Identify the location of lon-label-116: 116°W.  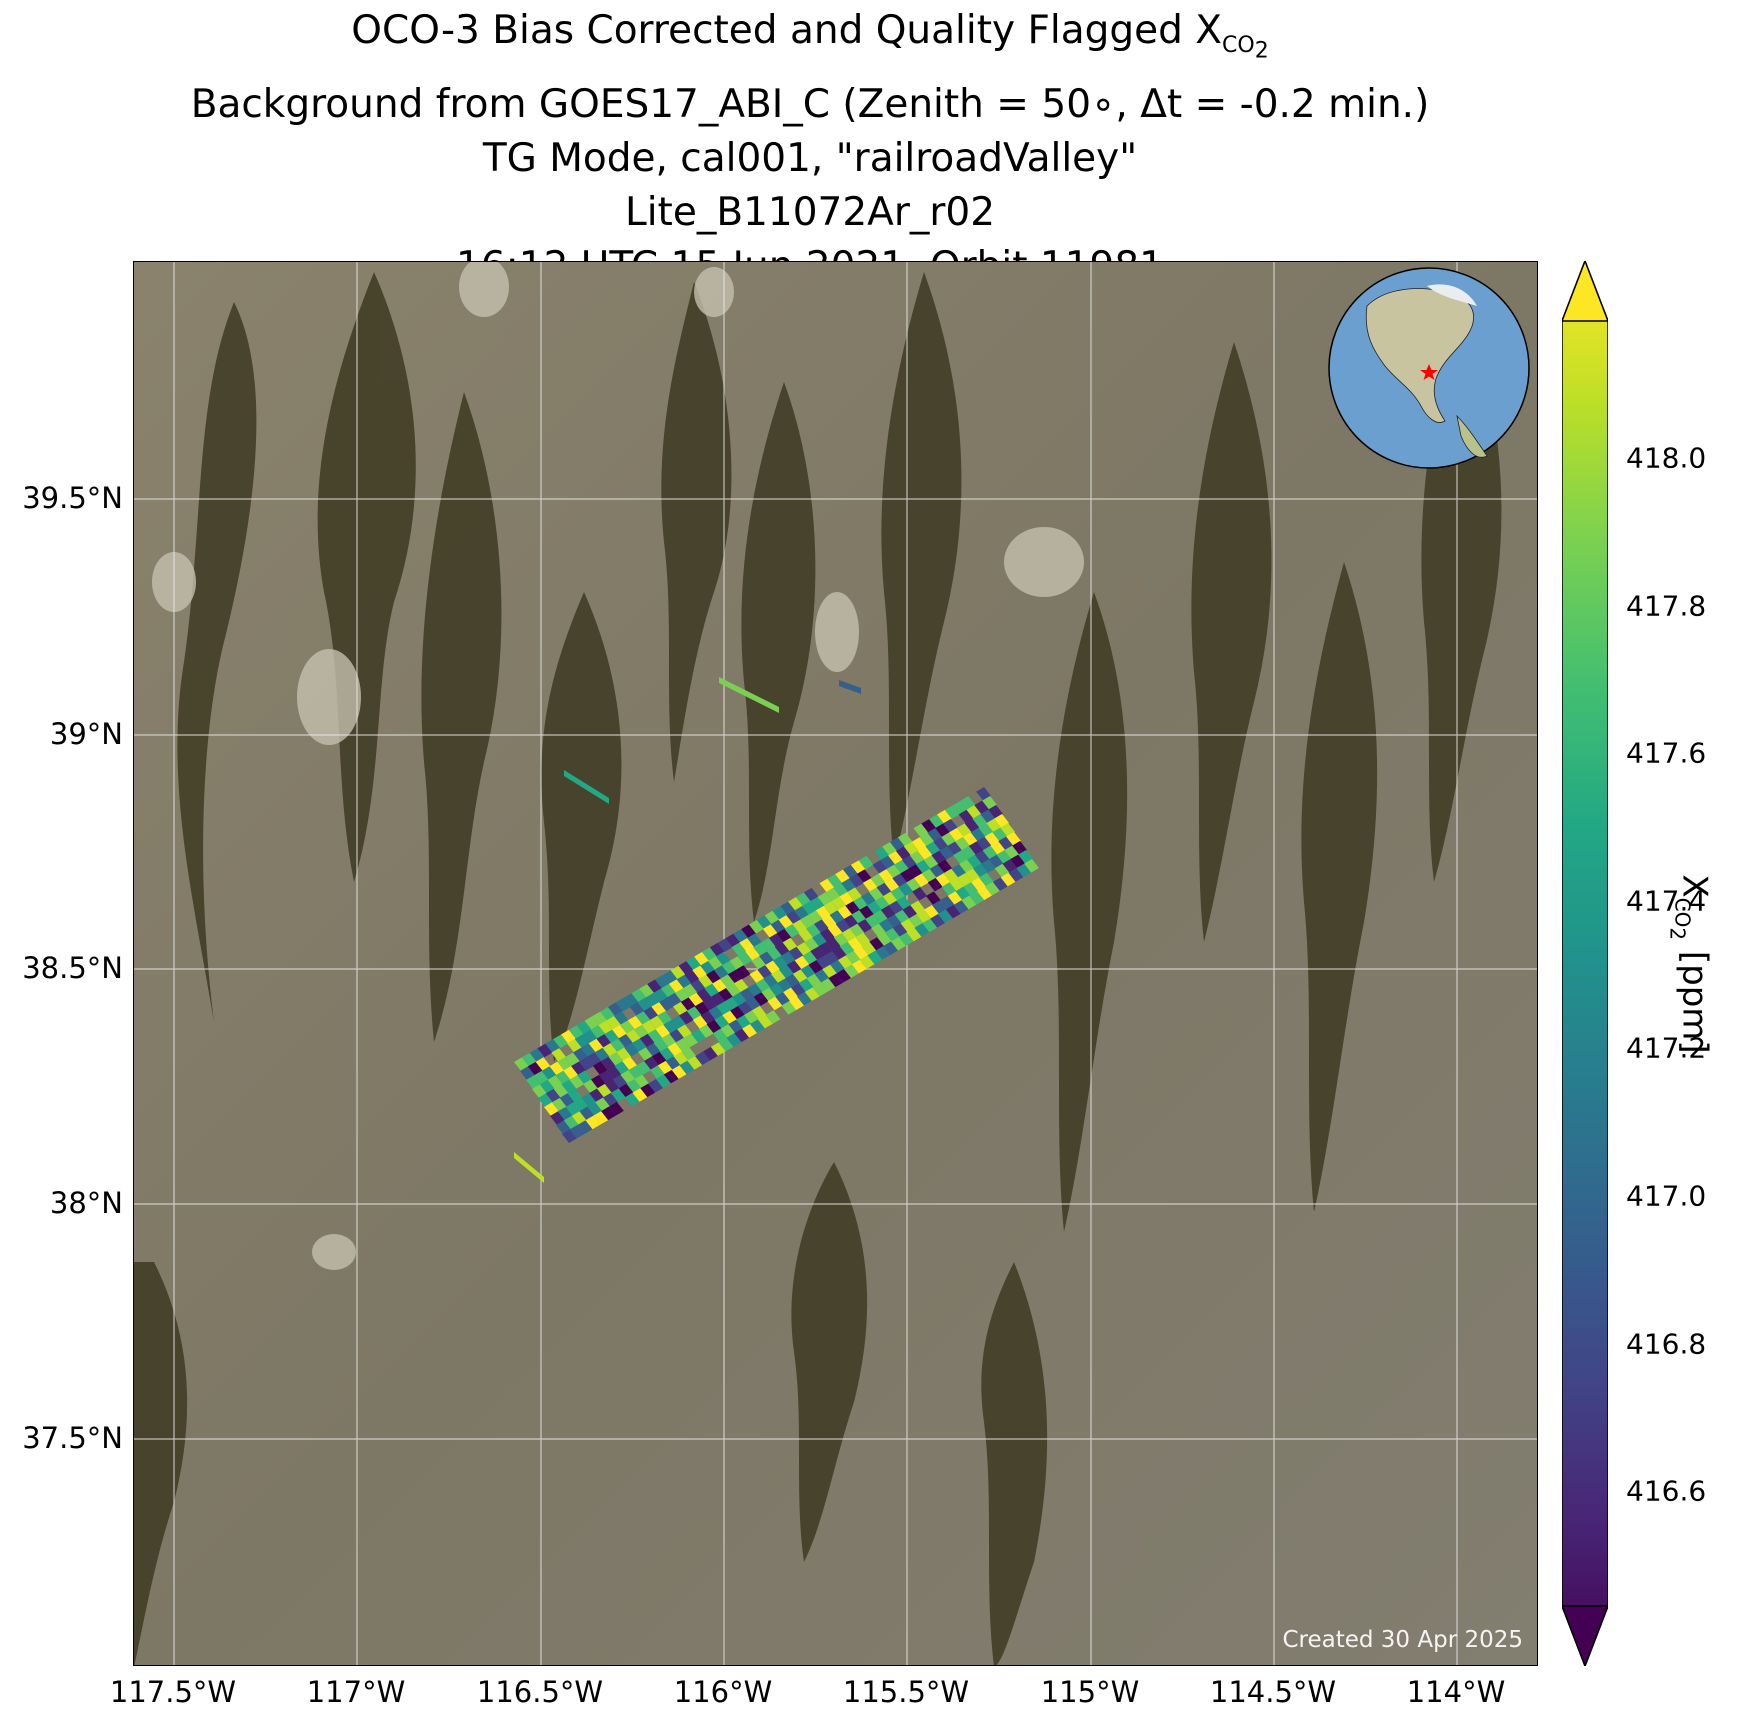
(723, 1692).